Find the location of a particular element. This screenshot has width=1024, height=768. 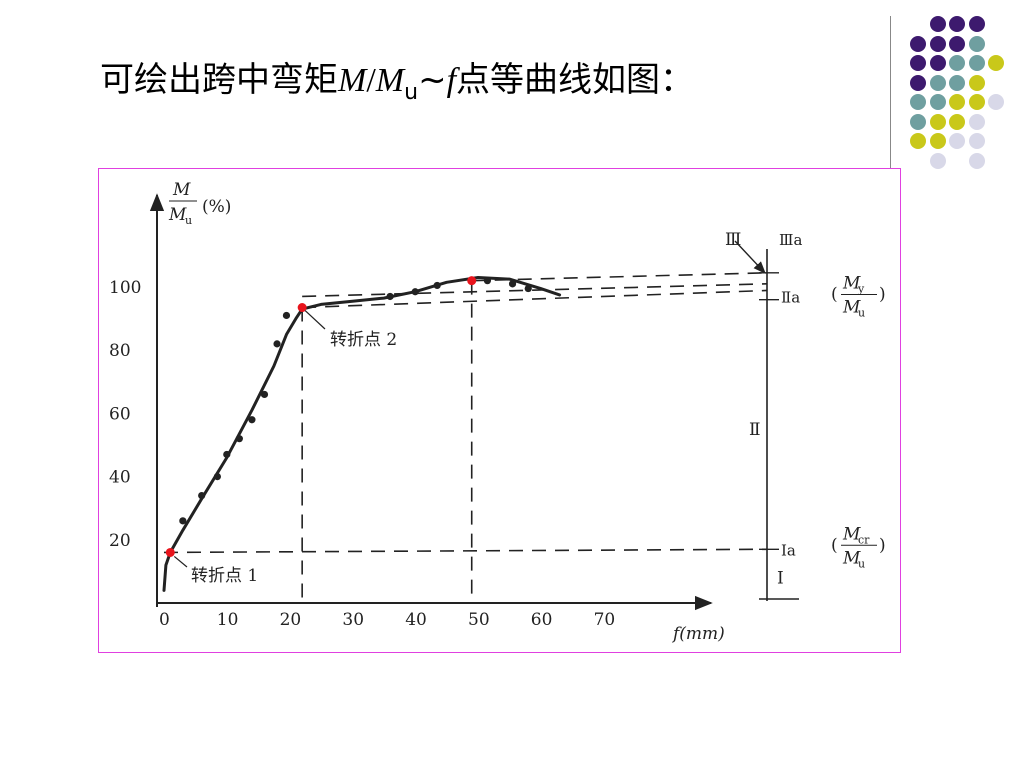

fraction-yield-close: ) is located at coordinates (882, 294).